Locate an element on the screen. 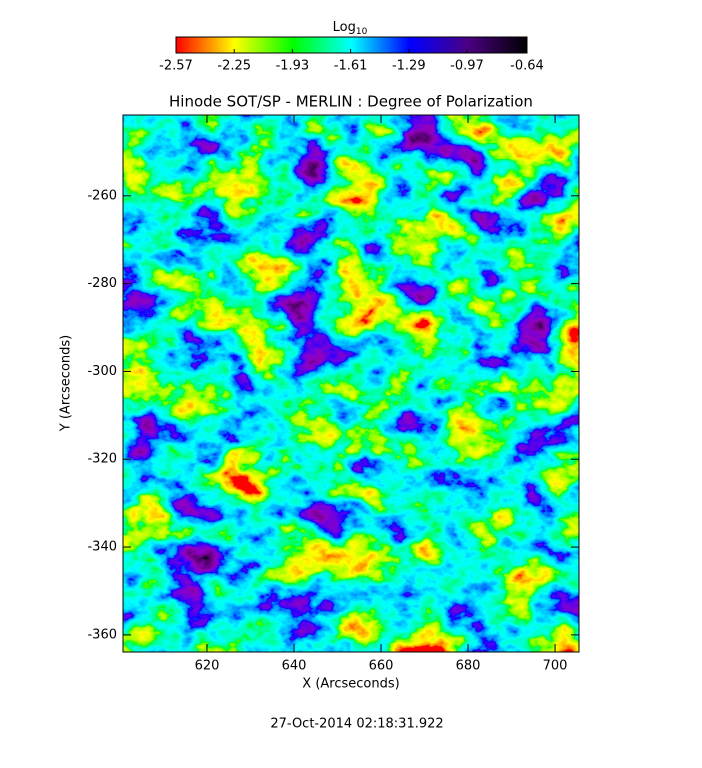  colorbar is located at coordinates (351, 45).